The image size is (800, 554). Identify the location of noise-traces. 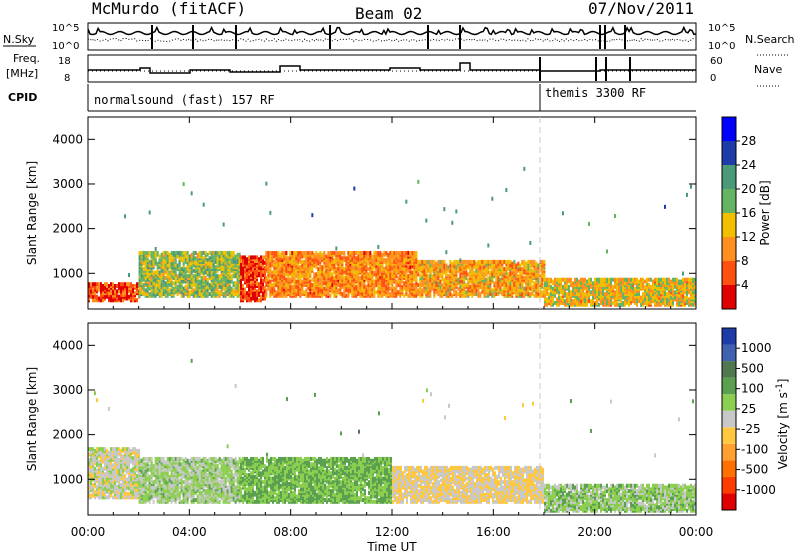
(392, 37).